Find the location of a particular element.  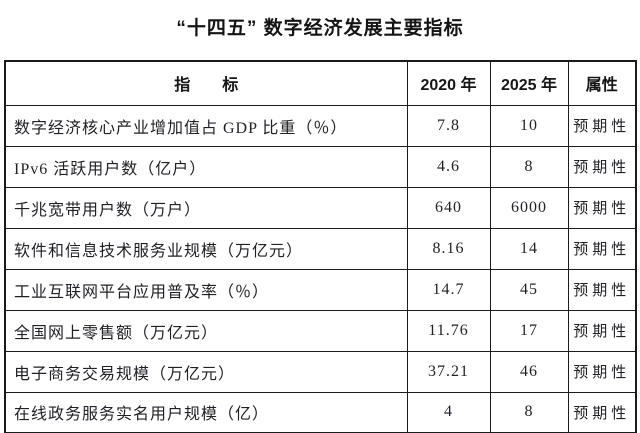

value-2020-cell: 37.21 is located at coordinates (448, 371).